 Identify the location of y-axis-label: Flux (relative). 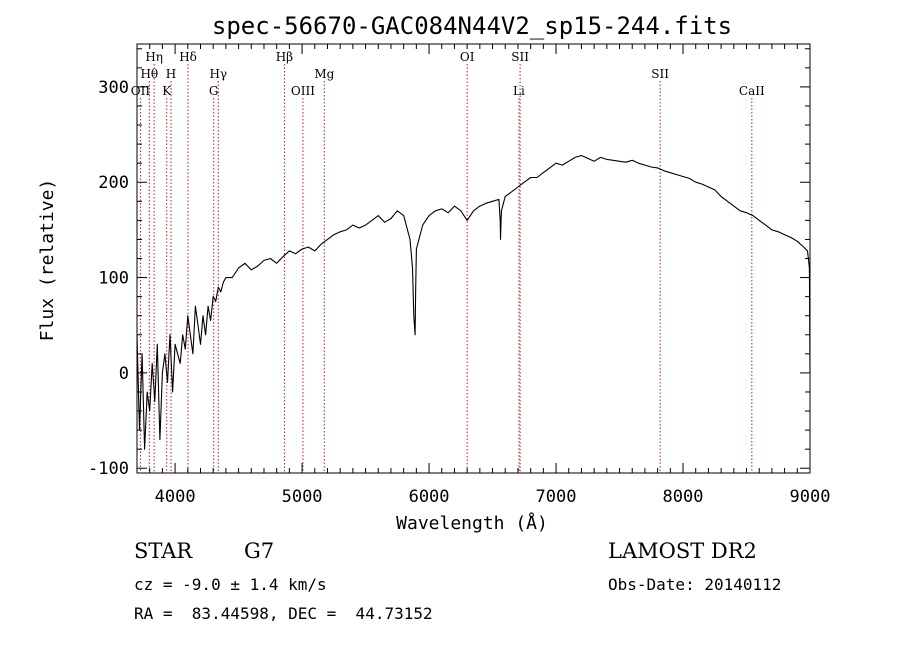
(47, 260).